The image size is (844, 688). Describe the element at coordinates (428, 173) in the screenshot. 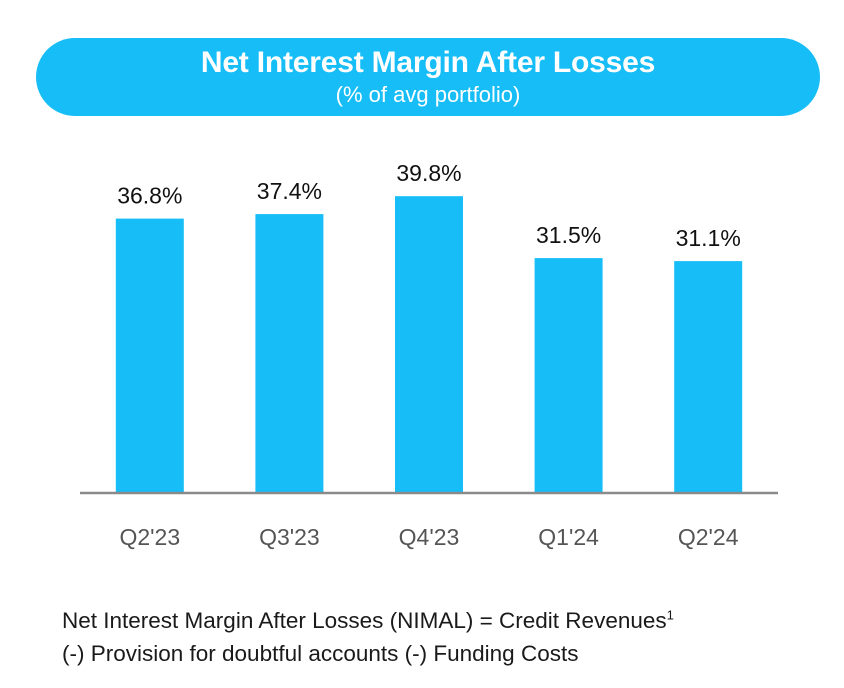

I see `bar-value-label: 39.8%` at that location.